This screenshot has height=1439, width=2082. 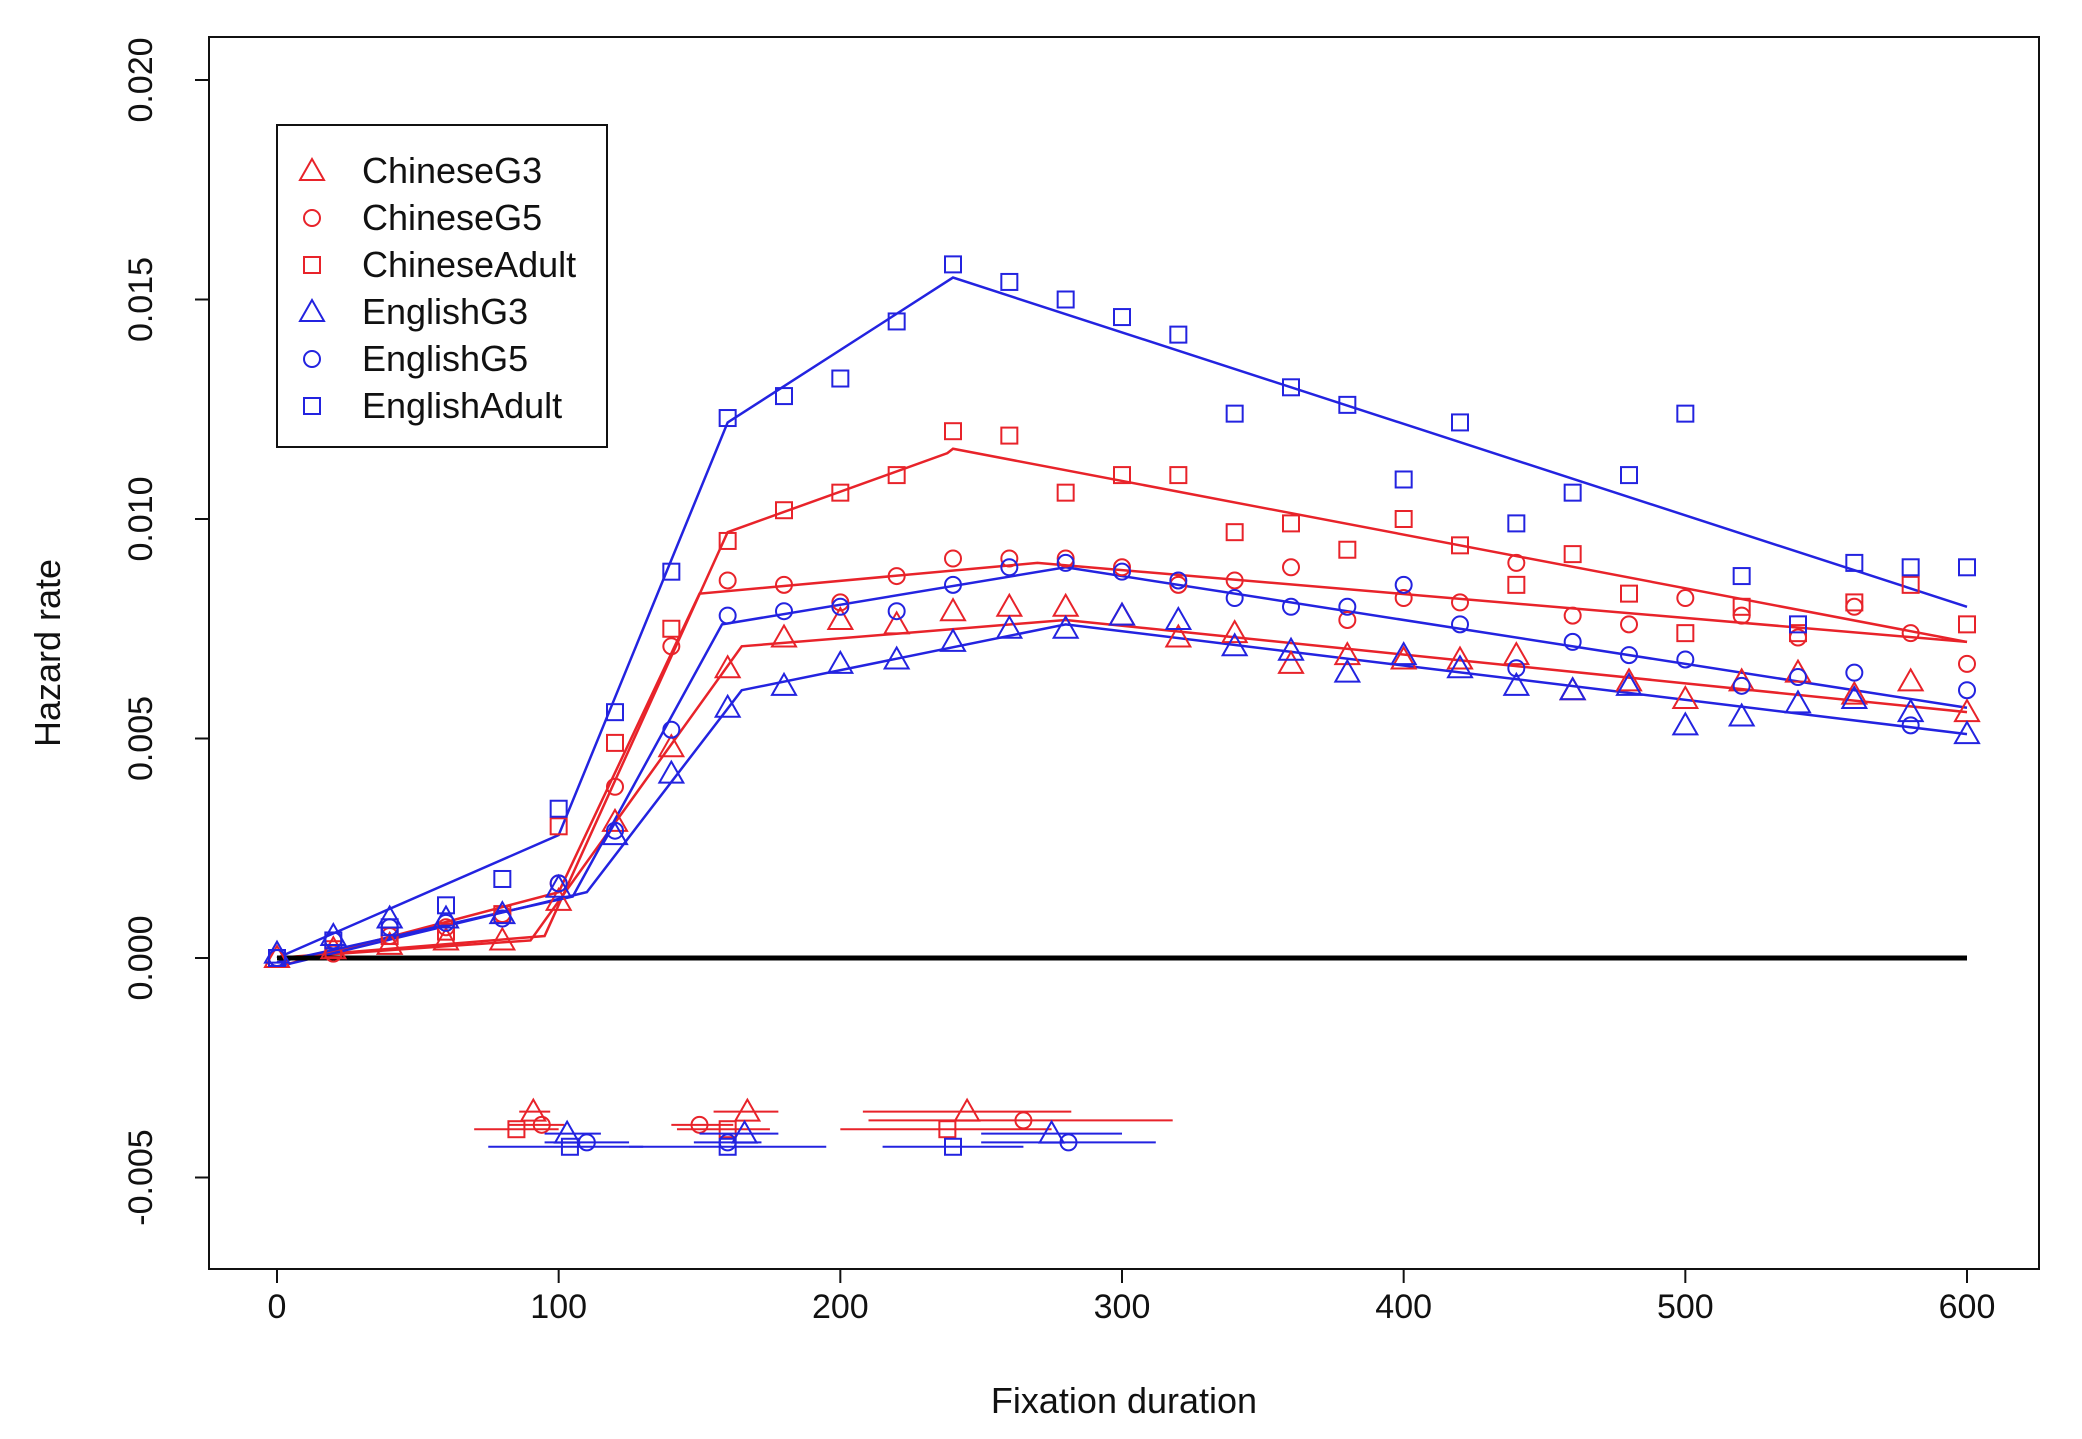 I want to click on y-tick-label: 0.020, so click(x=141, y=79).